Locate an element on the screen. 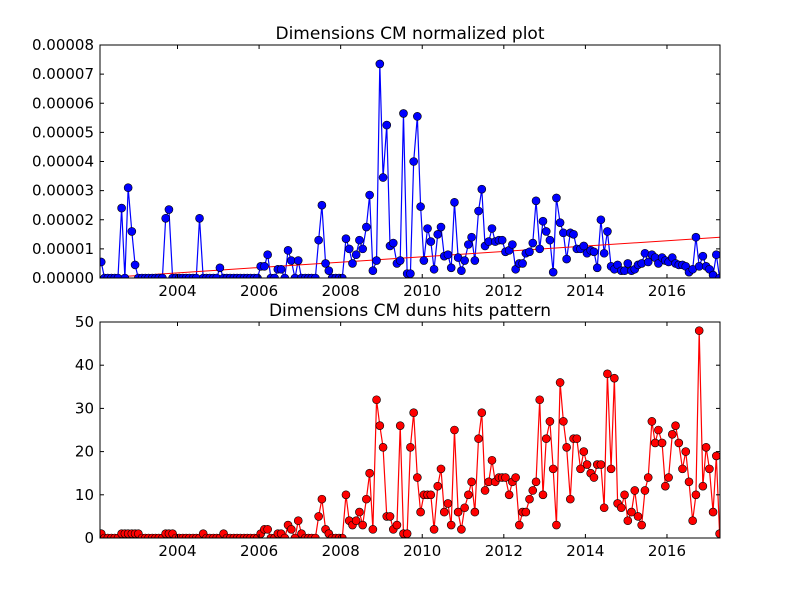 This screenshot has width=800, height=600. y-tick-label: 0 is located at coordinates (89, 538).